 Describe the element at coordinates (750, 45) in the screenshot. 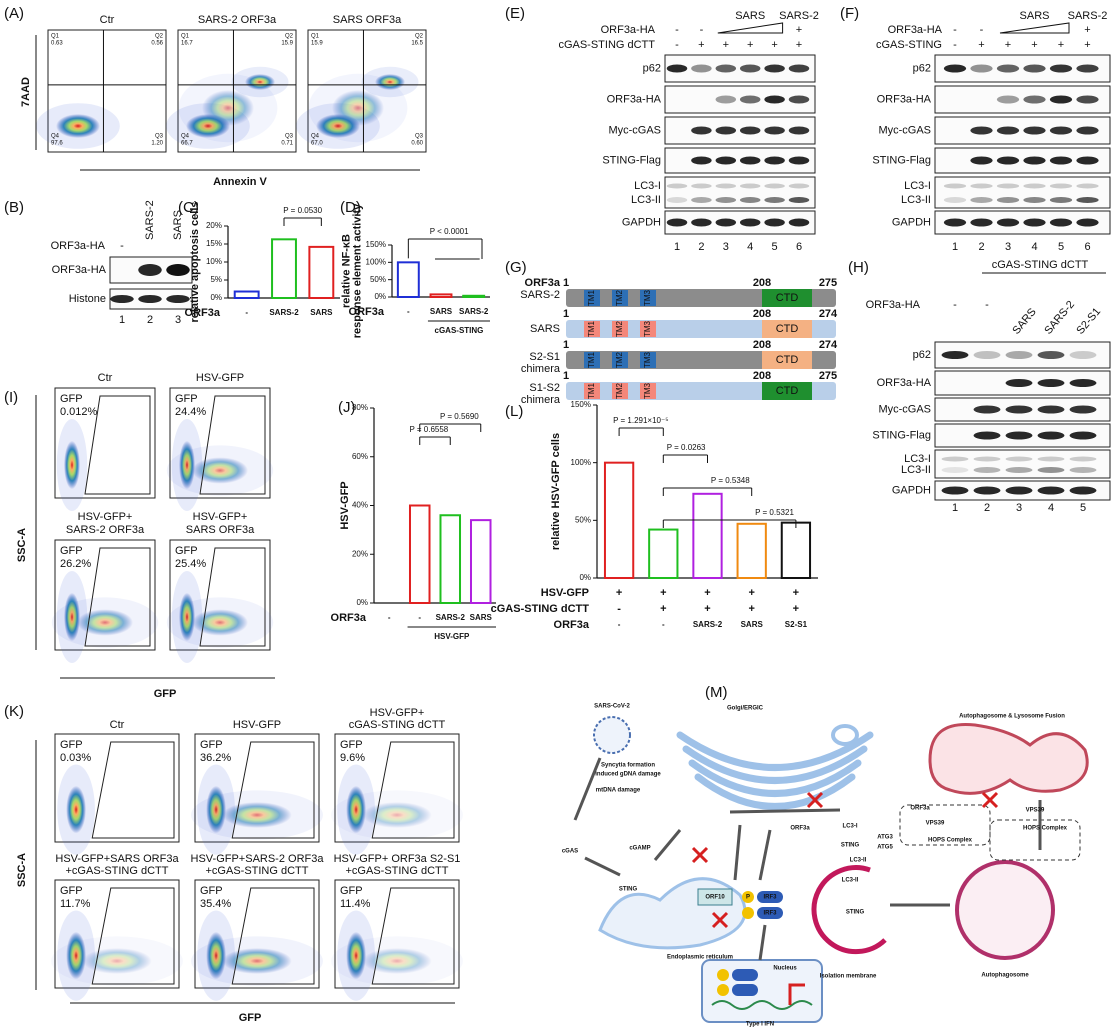

I see `lane-mark: +` at that location.